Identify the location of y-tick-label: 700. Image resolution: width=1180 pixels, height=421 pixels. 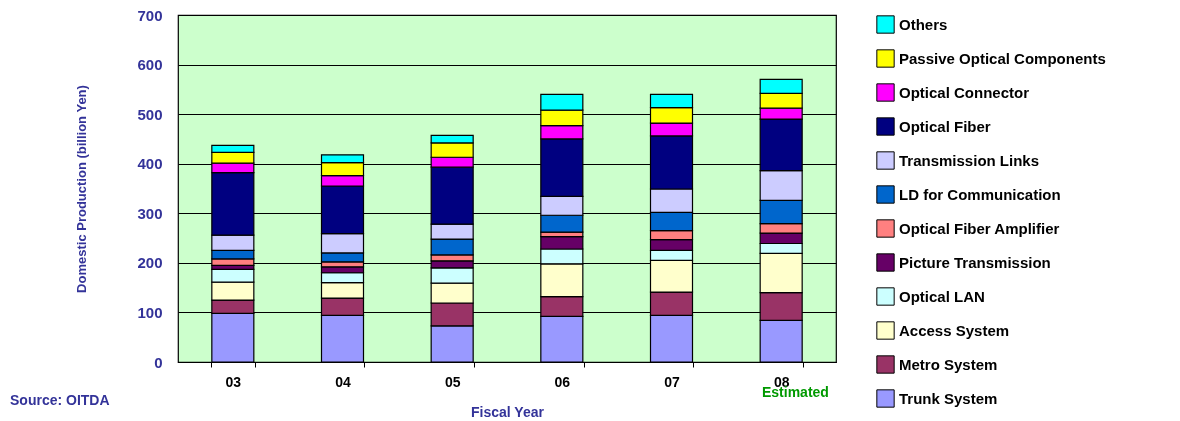
(150, 15).